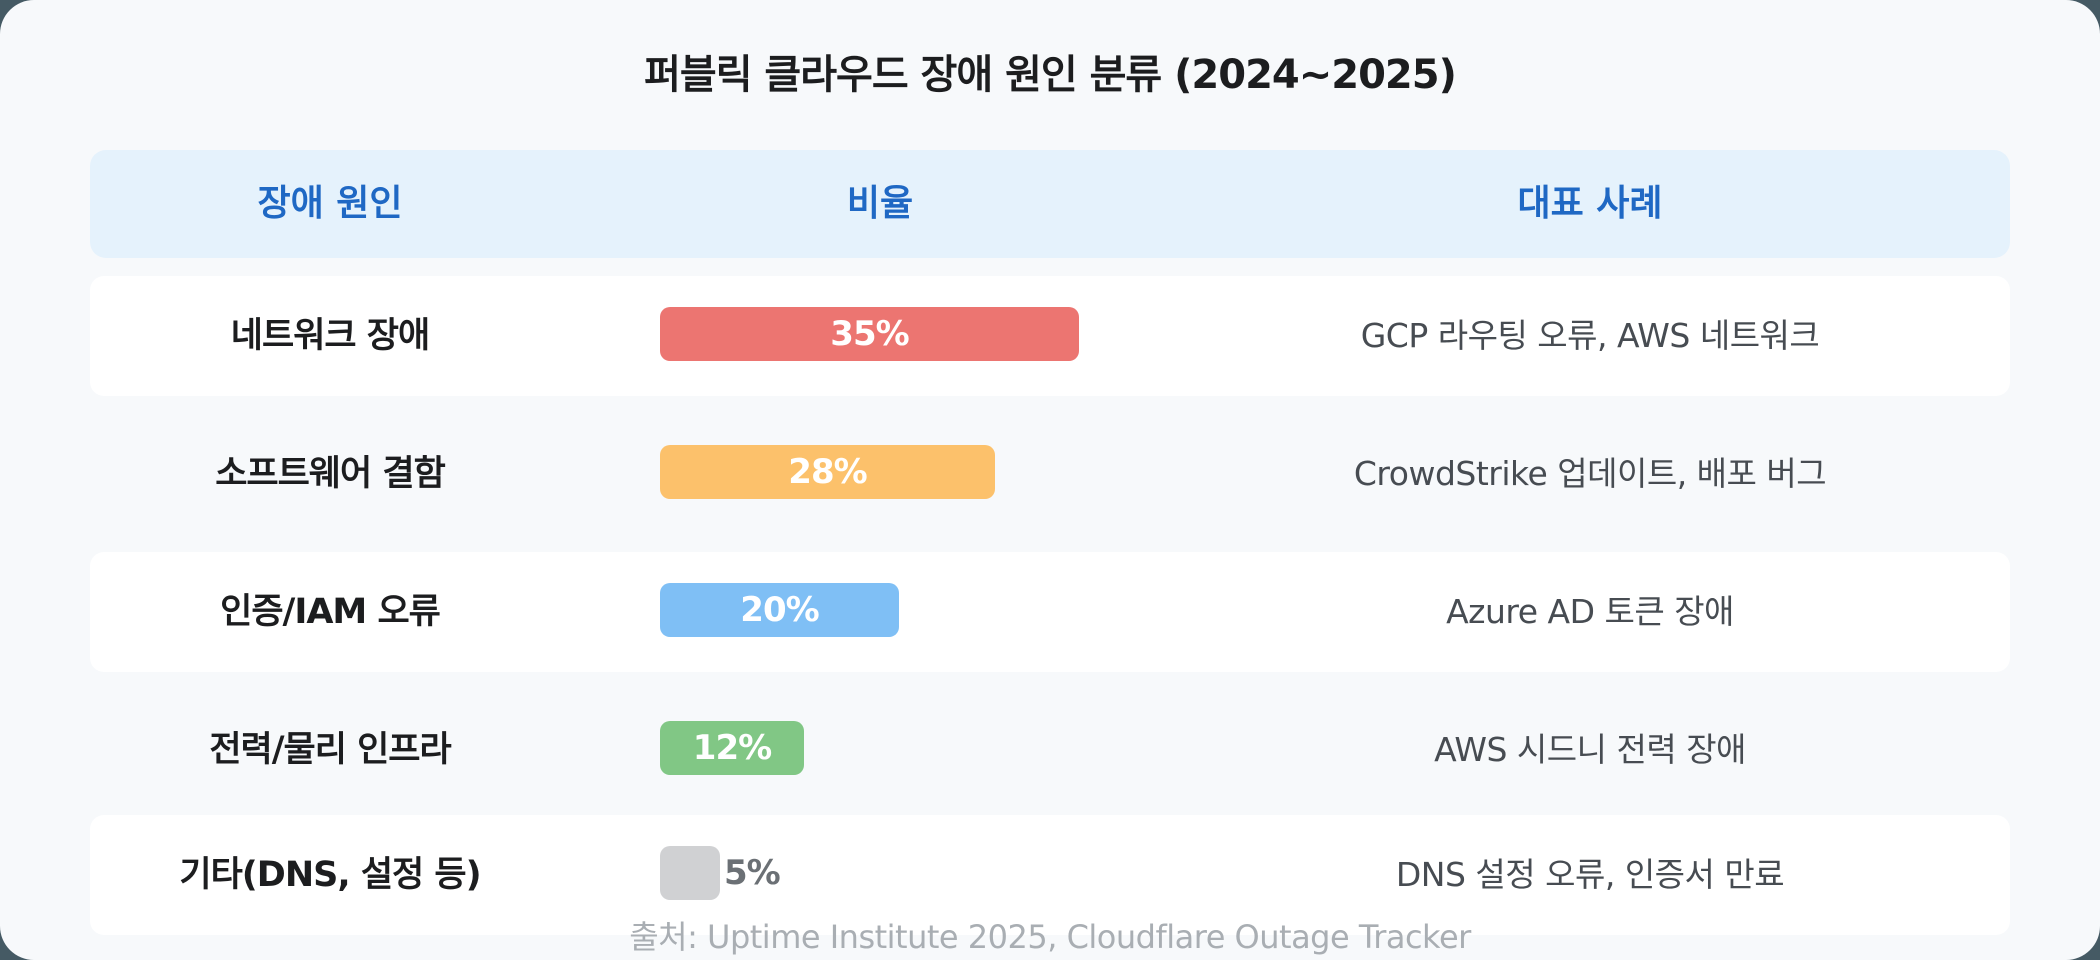  What do you see at coordinates (1590, 335) in the screenshot?
I see `example-text: GCP 라우팅 오류, AWS 네트워크` at bounding box center [1590, 335].